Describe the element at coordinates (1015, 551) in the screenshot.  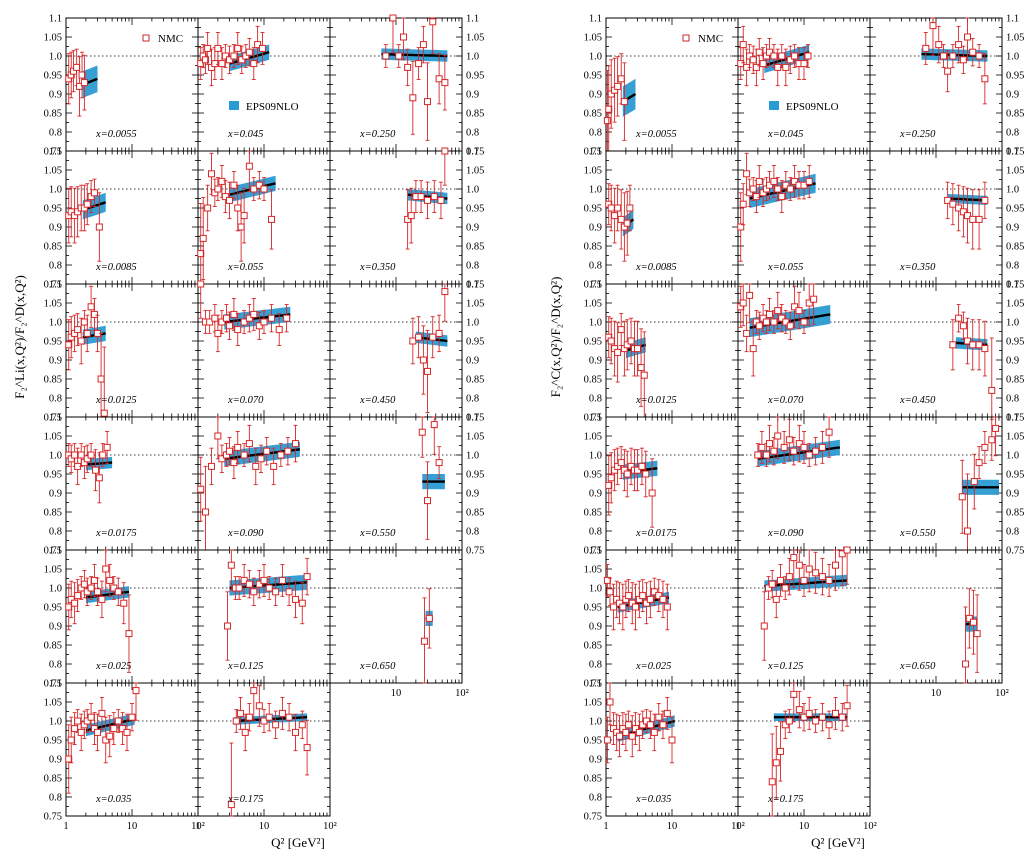
I see `y-tick-label: 0.75` at that location.